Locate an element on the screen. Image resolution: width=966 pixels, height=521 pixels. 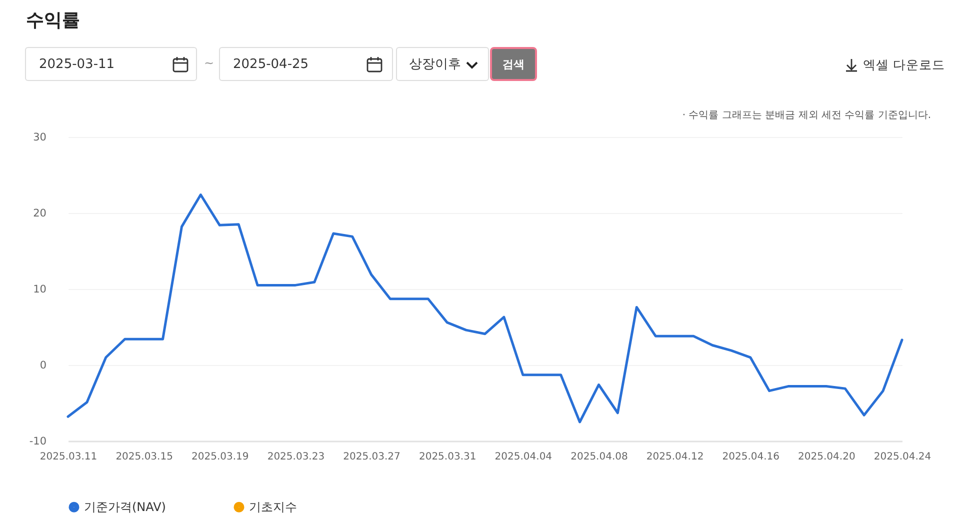
x-tick-label: 2025.04.08 is located at coordinates (599, 457).